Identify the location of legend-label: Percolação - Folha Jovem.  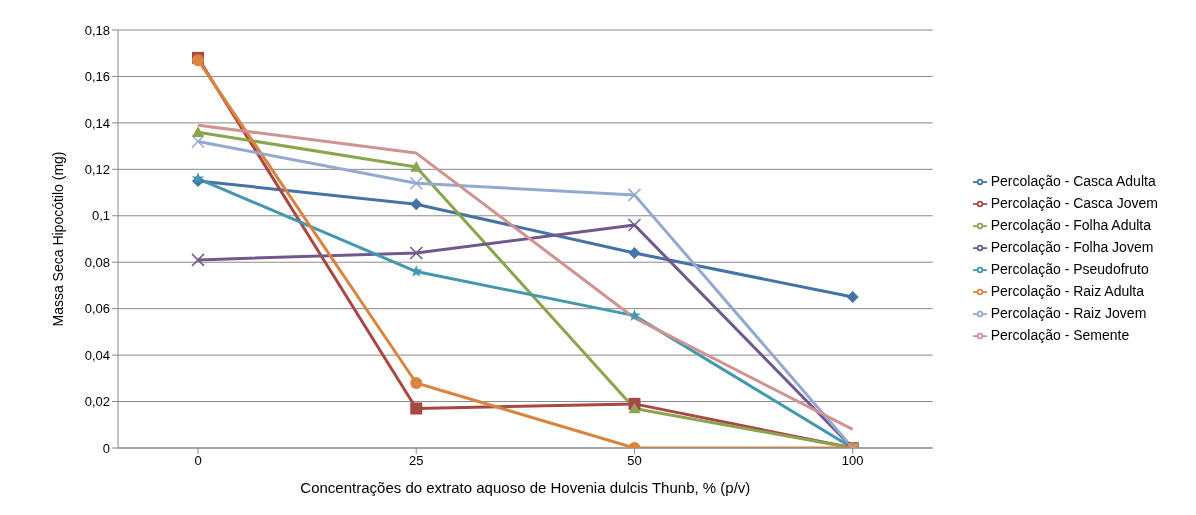
(1072, 247).